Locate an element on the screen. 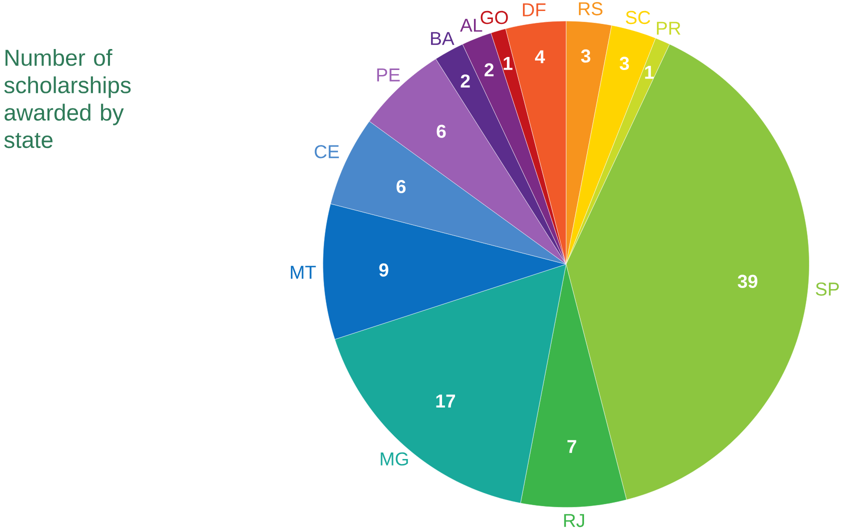 This screenshot has height=529, width=842. slice-label: RJ is located at coordinates (574, 520).